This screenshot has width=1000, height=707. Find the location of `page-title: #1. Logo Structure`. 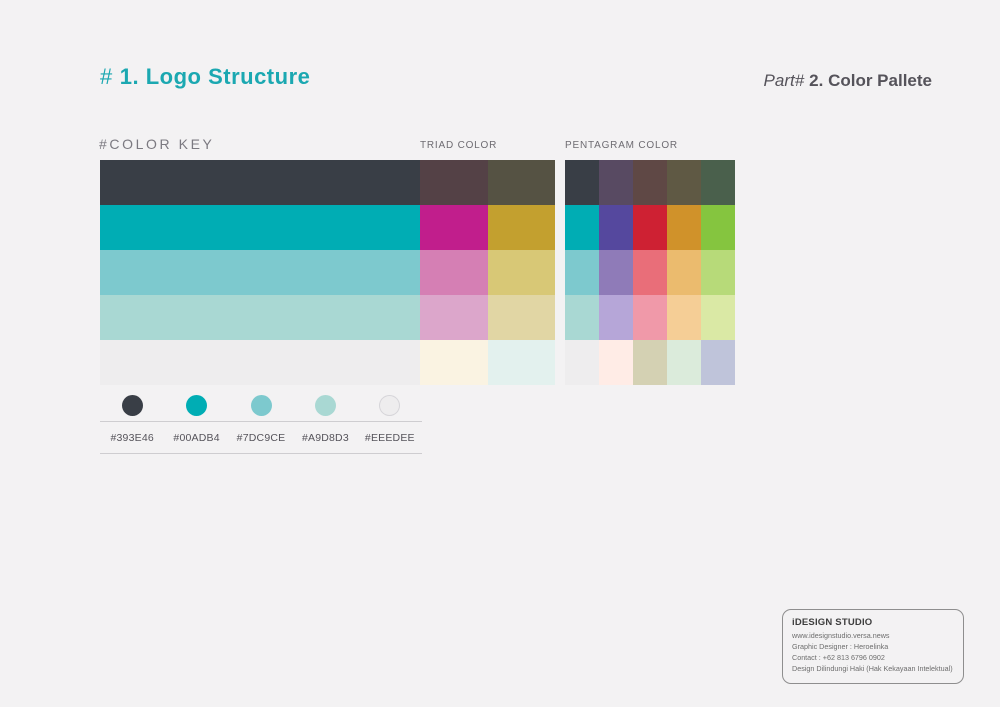

page-title: #1. Logo Structure is located at coordinates (205, 77).